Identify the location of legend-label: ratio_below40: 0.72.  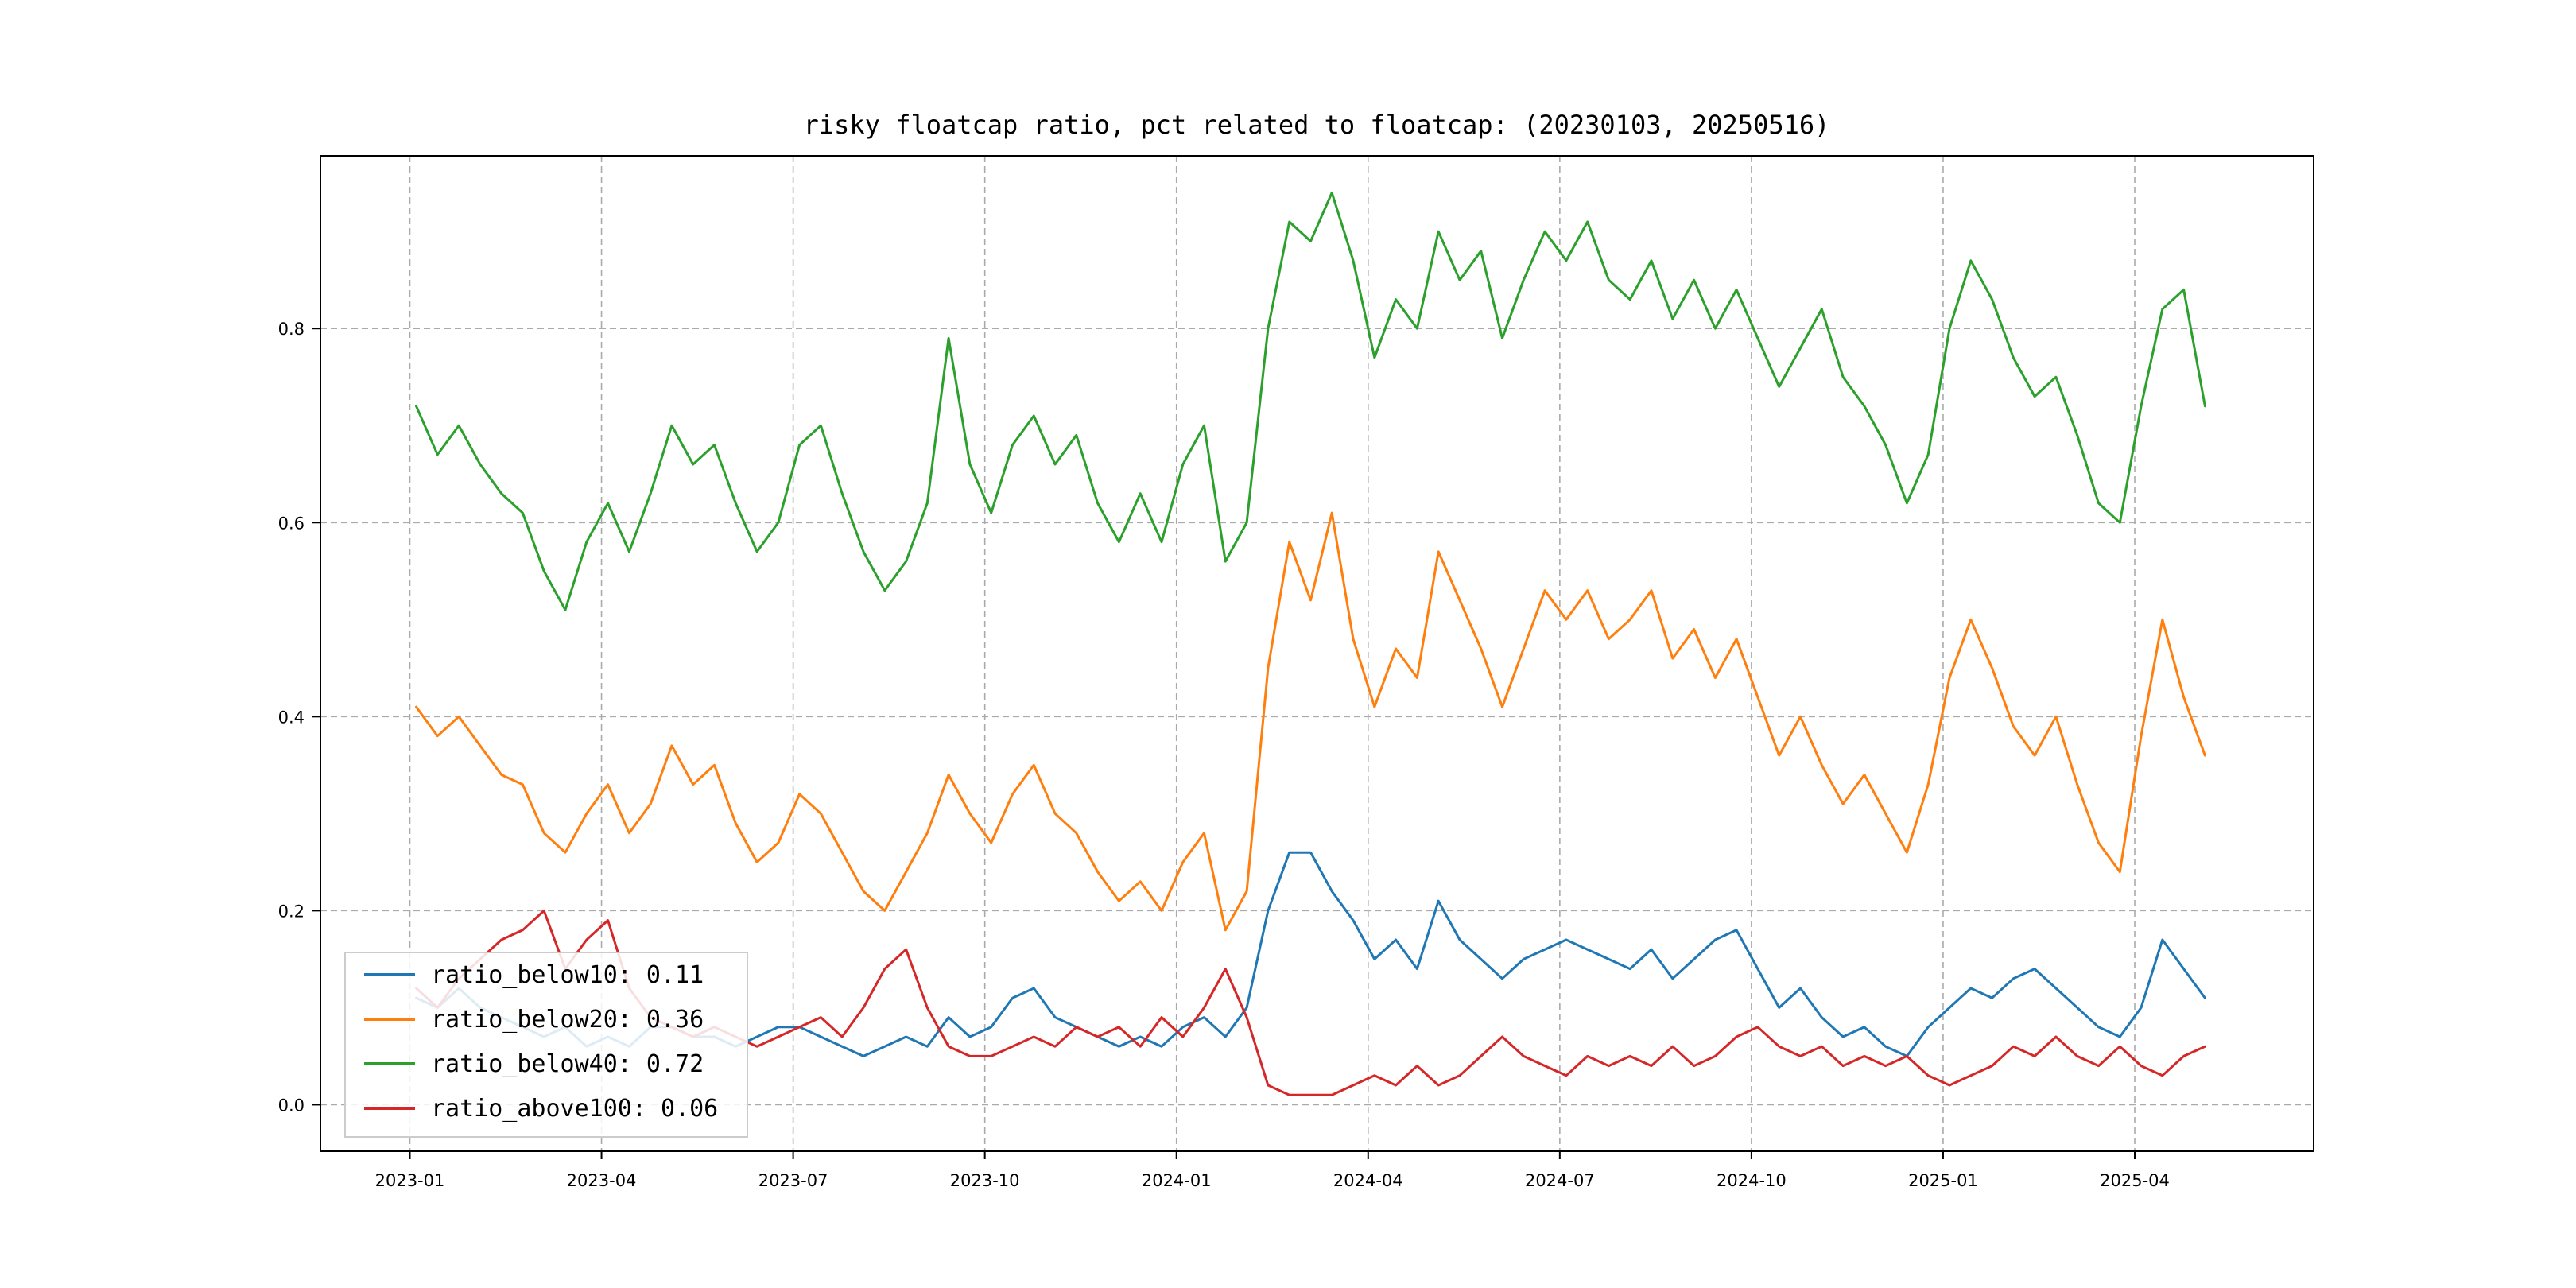
(567, 1064).